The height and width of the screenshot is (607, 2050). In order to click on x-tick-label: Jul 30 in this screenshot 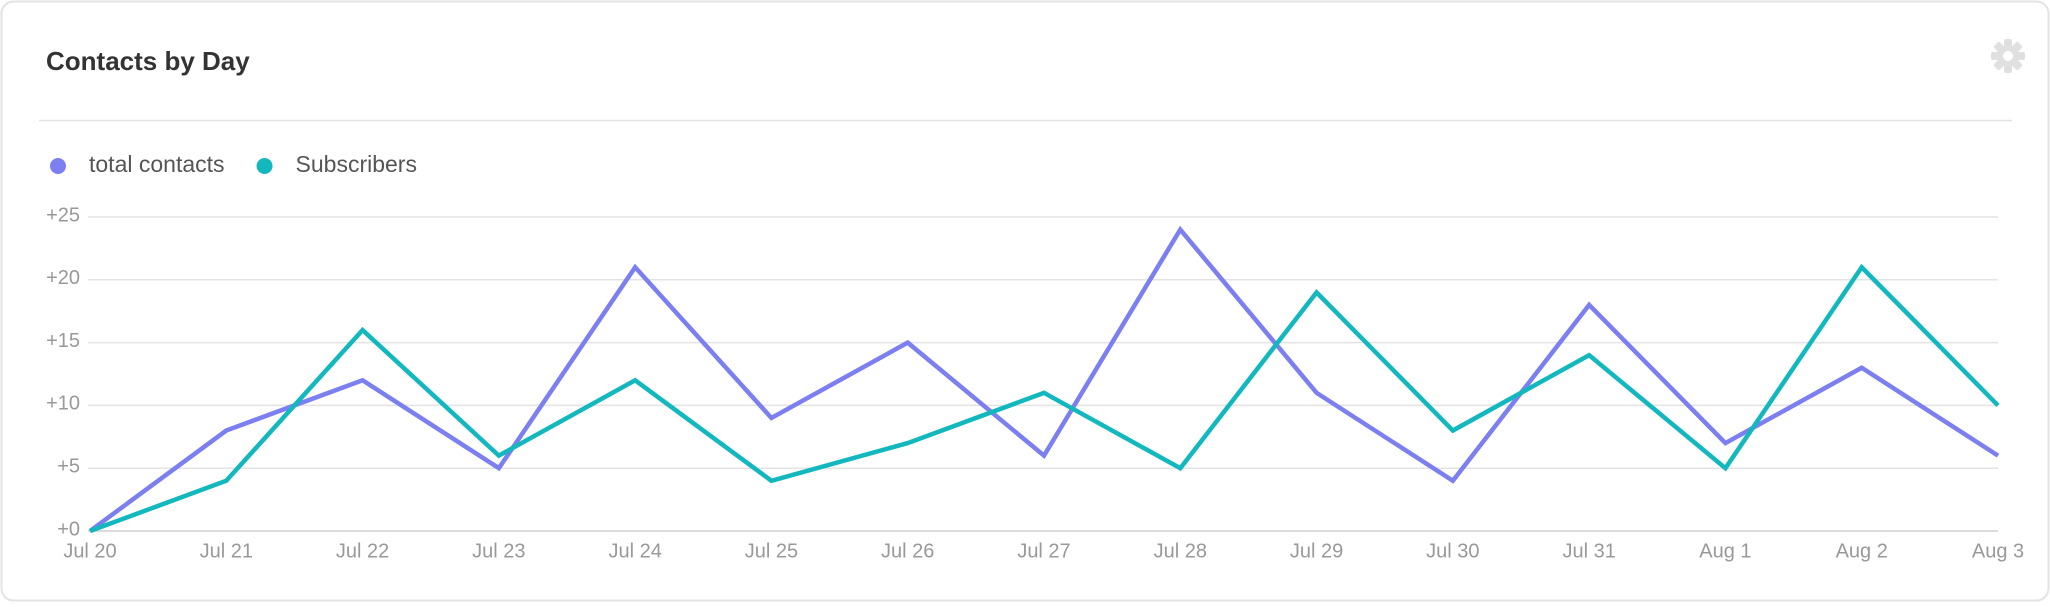, I will do `click(1452, 551)`.